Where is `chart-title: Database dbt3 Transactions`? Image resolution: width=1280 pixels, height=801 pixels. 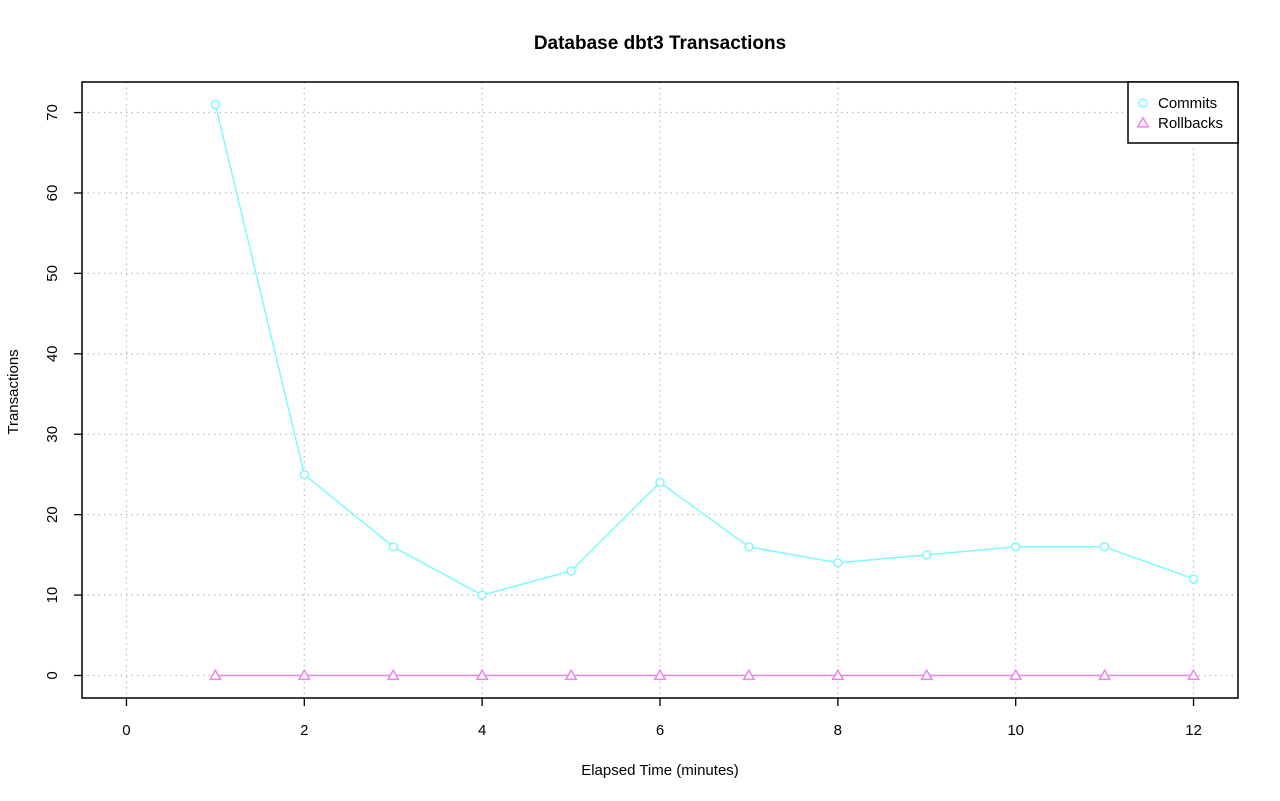 chart-title: Database dbt3 Transactions is located at coordinates (660, 43).